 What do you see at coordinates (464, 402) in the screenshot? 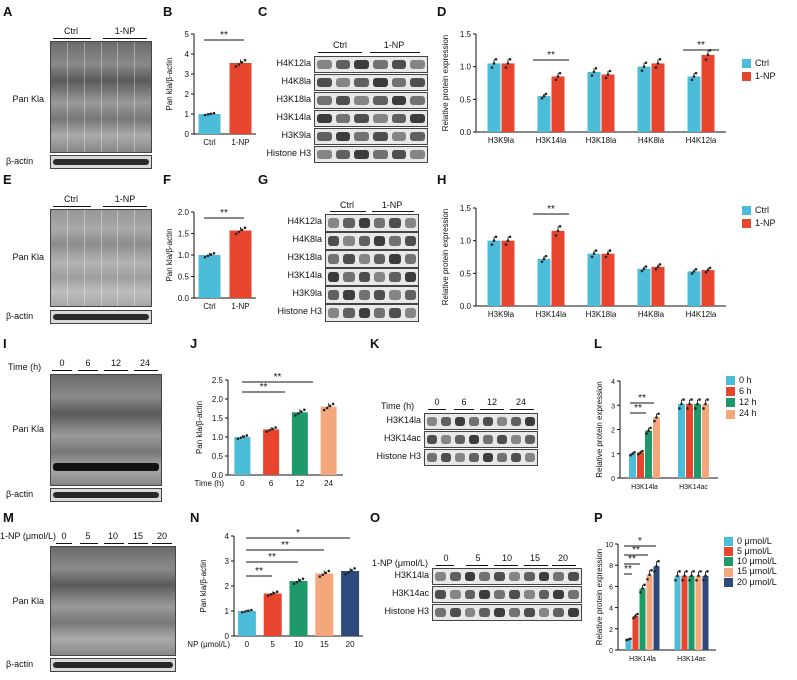
I see `blot-k-tick: 6` at bounding box center [464, 402].